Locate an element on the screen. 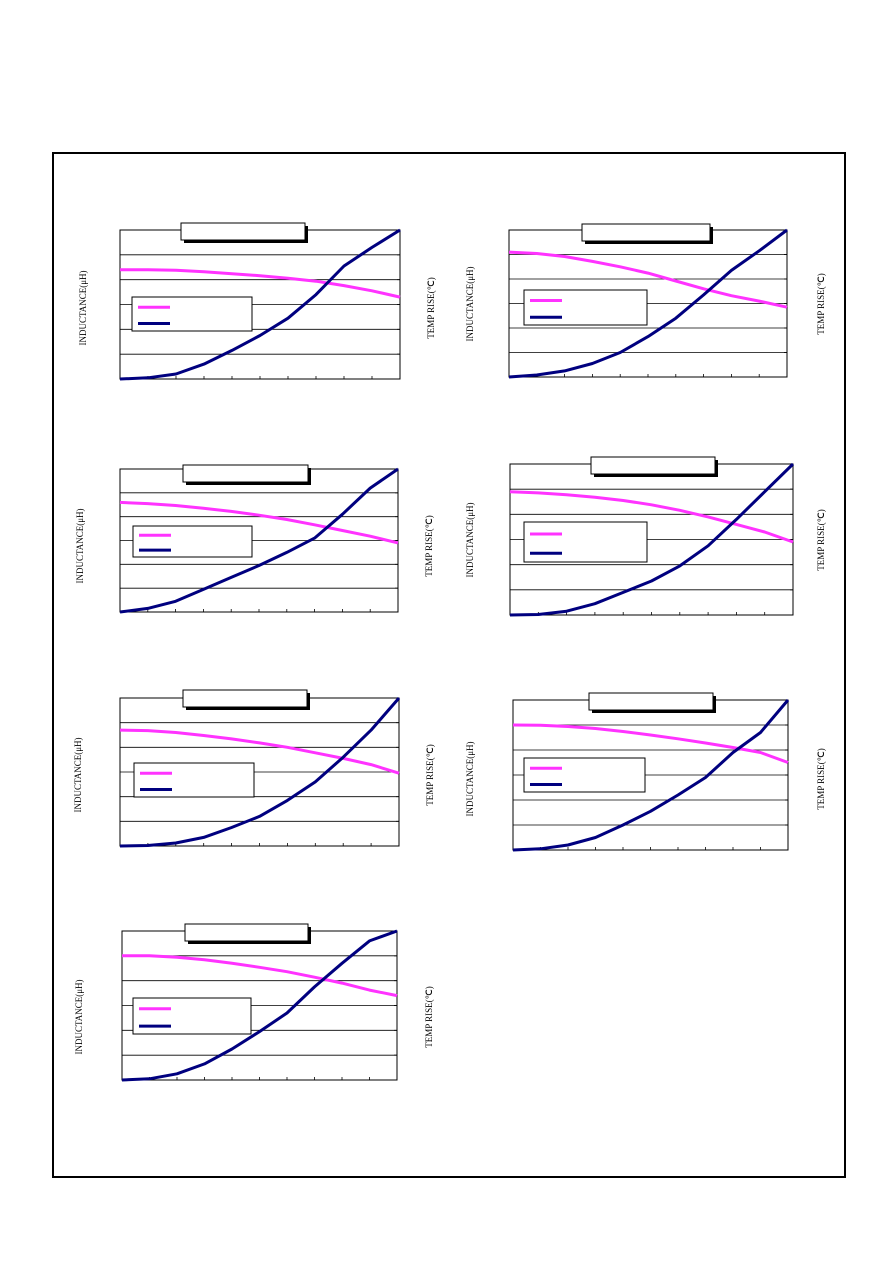 This screenshot has width=892, height=1263. chart-3: INDUCTANCE(μH) TEMP RISE(℃) is located at coordinates (254, 539).